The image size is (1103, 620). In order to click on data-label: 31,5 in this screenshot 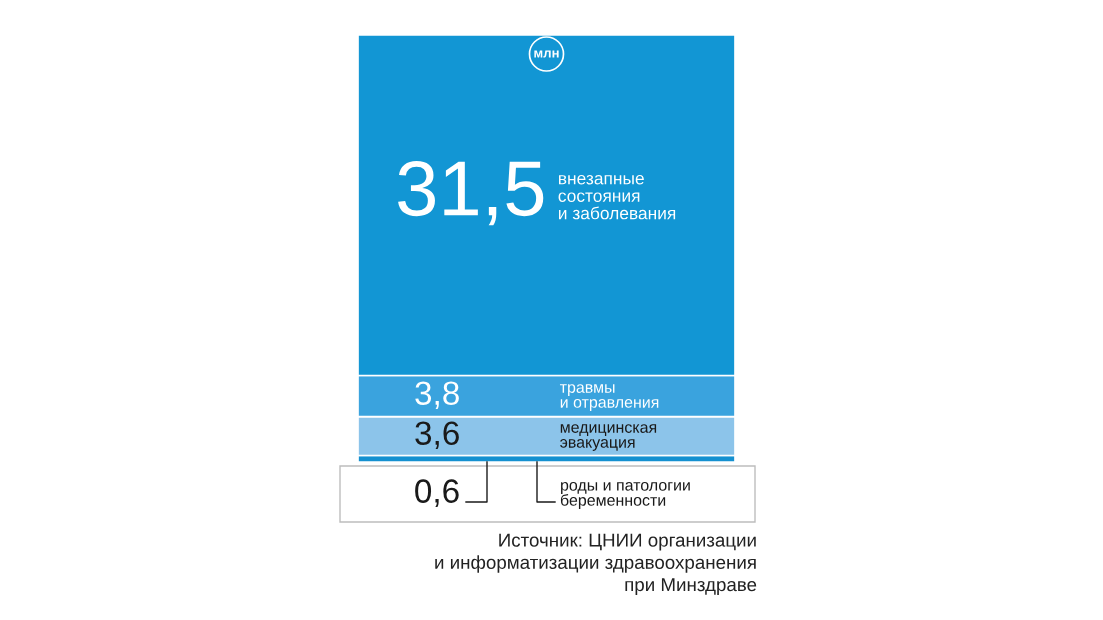, I will do `click(471, 193)`.